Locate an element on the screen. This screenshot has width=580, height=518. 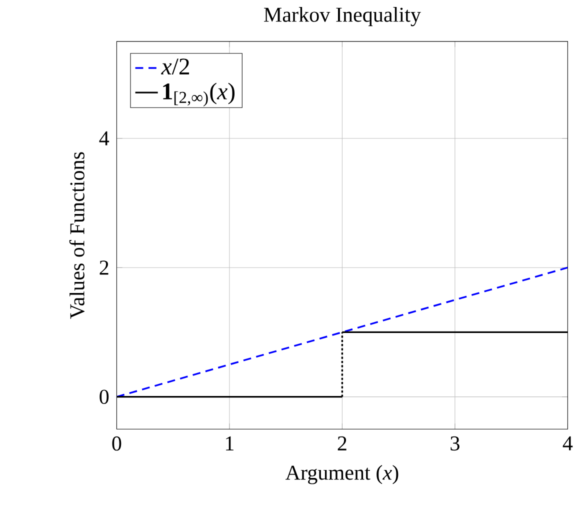
x-tick-label: 4 is located at coordinates (567, 443).